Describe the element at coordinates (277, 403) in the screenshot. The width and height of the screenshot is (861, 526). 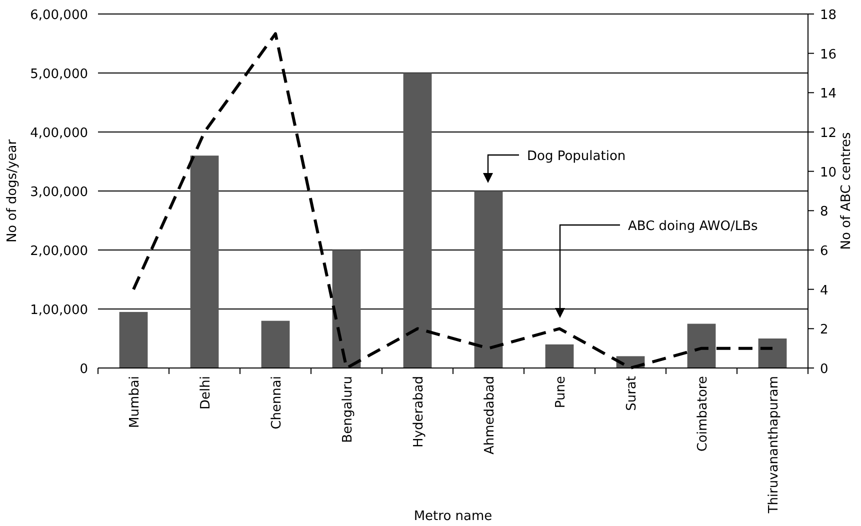
I see `x-tick-label: Chennai` at that location.